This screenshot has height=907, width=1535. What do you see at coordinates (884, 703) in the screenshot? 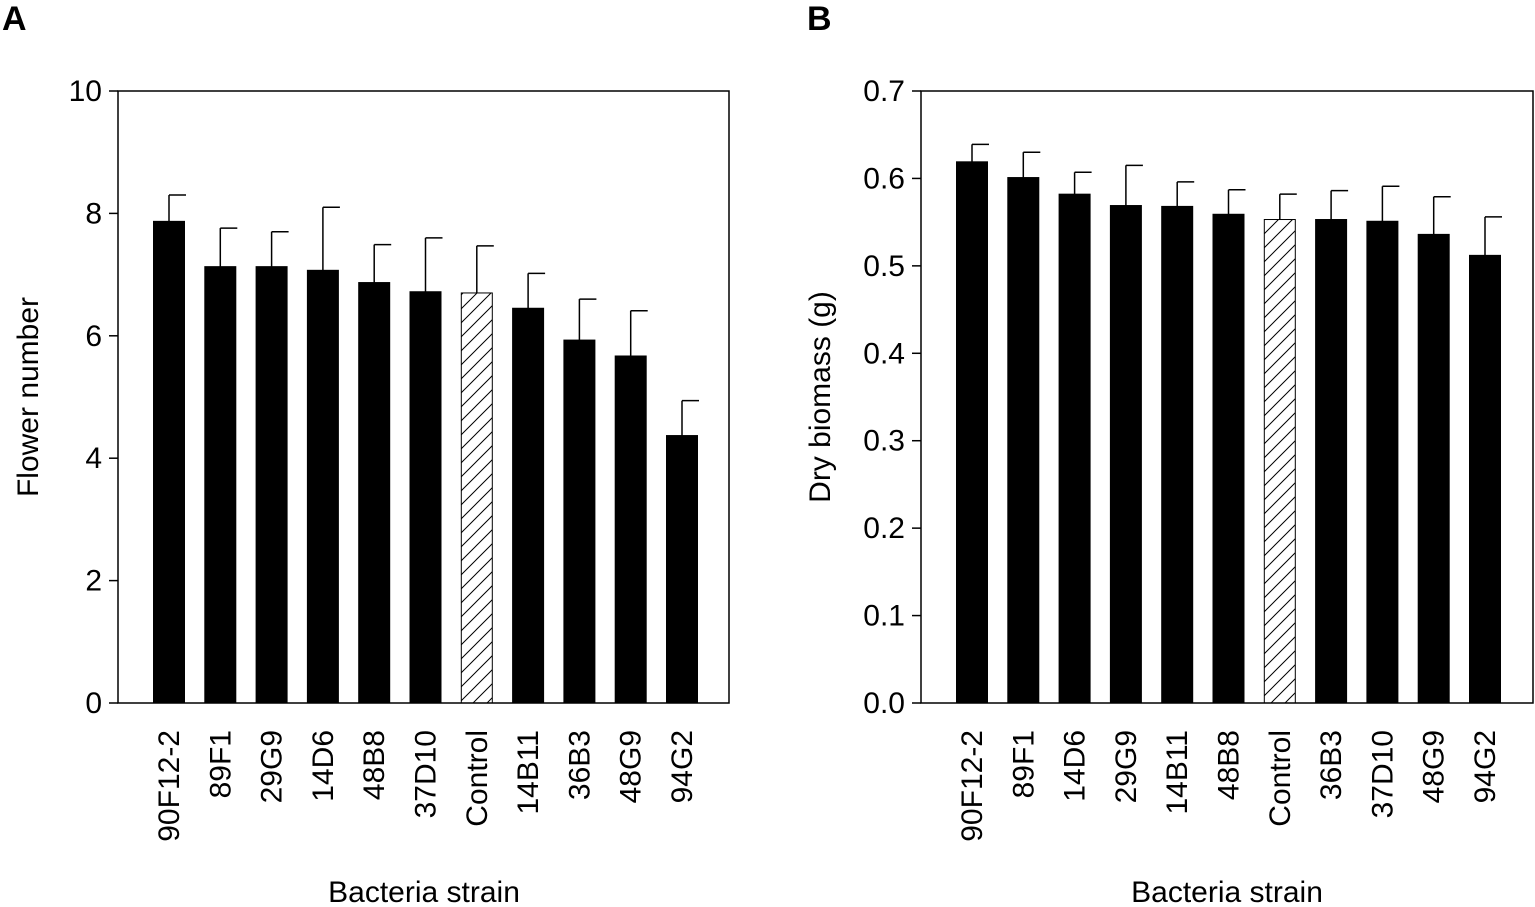
I see `y-tick-label: 0.0` at bounding box center [884, 703].